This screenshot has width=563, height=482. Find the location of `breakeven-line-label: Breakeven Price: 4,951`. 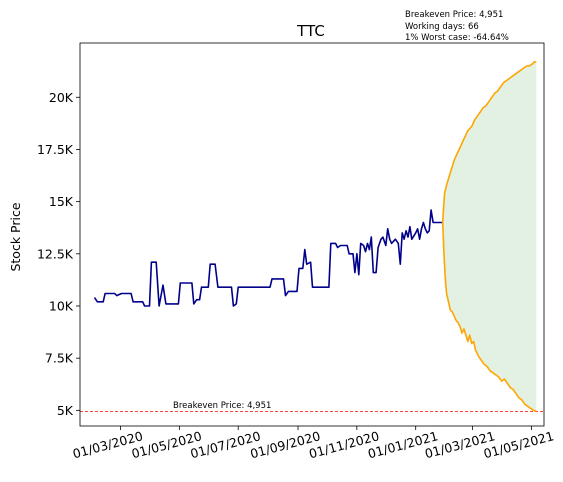

breakeven-line-label: Breakeven Price: 4,951 is located at coordinates (222, 406).